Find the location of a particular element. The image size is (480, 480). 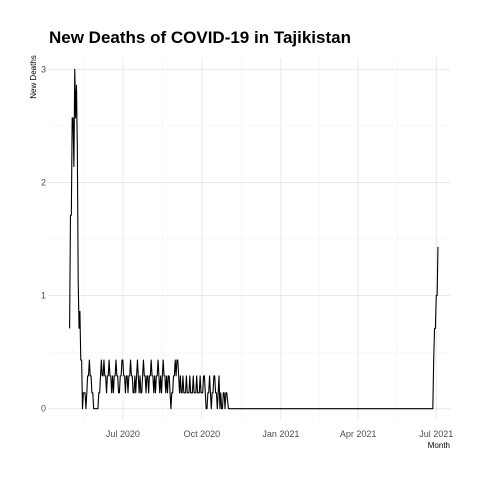

y-tick-label: 0 is located at coordinates (43, 409).